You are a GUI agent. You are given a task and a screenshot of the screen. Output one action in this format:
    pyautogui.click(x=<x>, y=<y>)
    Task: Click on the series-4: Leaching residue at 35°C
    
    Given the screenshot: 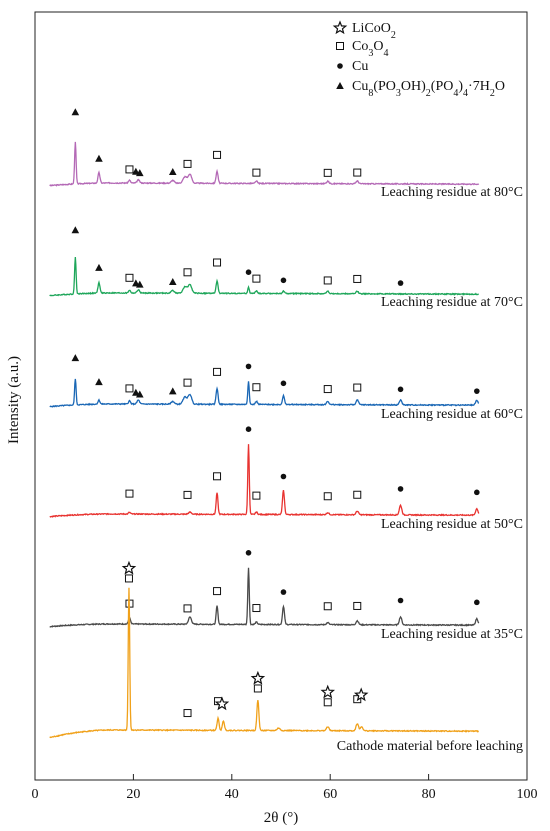 What is the action you would take?
    pyautogui.click(x=286, y=595)
    